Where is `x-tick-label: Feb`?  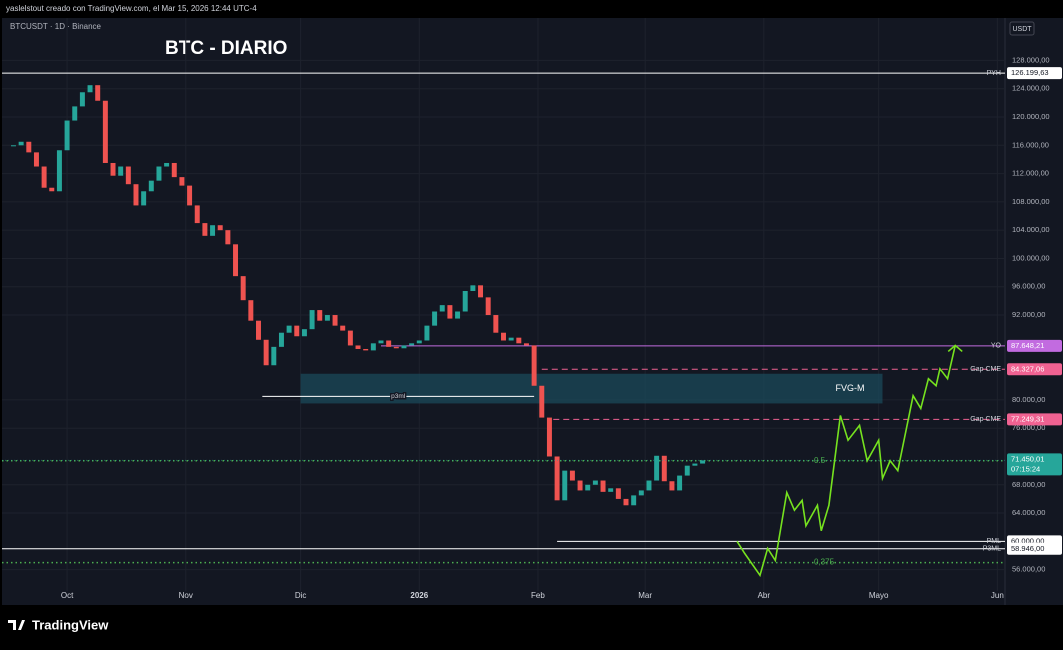 x-tick-label: Feb is located at coordinates (538, 595).